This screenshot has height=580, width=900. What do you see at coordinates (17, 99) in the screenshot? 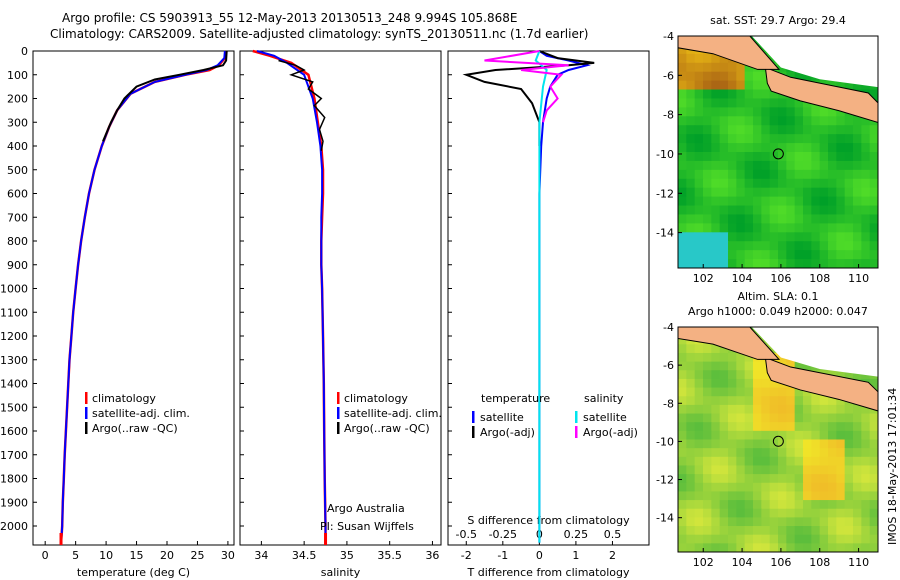
I see `depth-tick-label: 200` at bounding box center [17, 99].